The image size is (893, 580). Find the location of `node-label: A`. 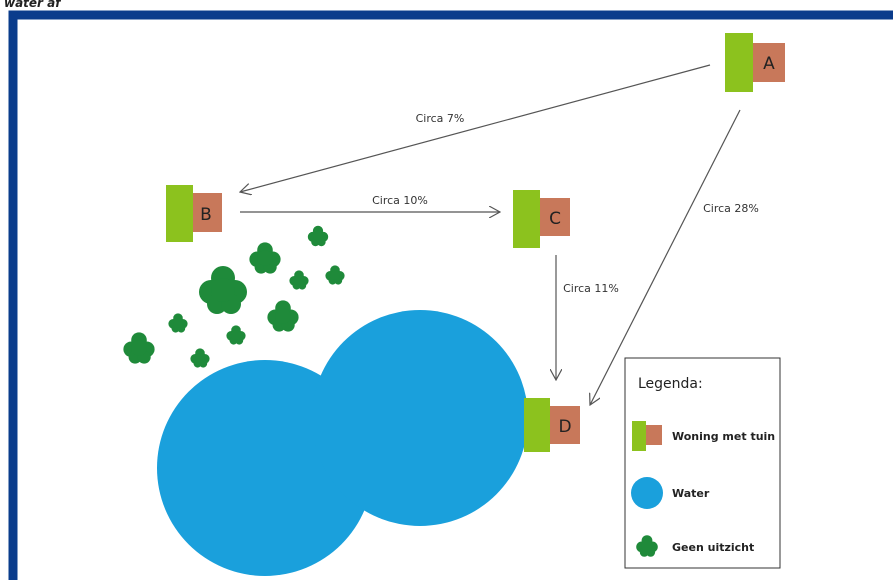

node-label: A is located at coordinates (769, 64).